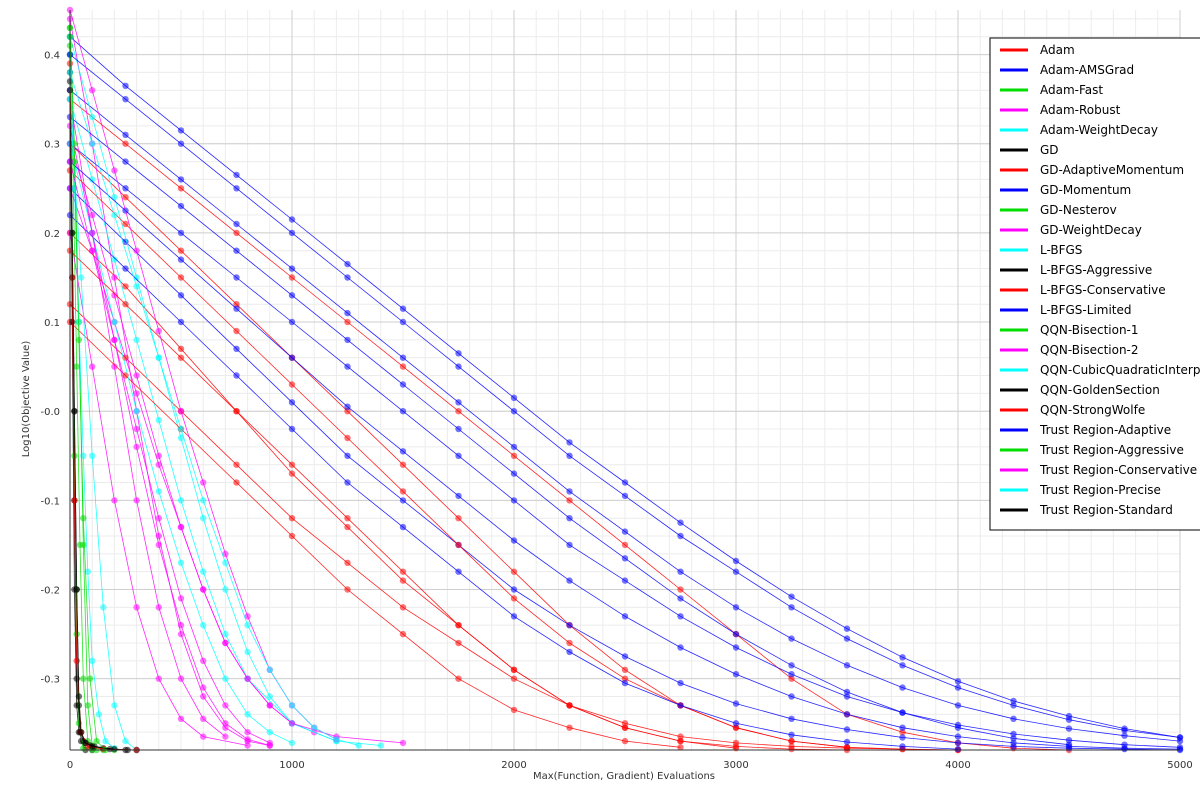 The width and height of the screenshot is (1200, 800). Describe the element at coordinates (957, 765) in the screenshot. I see `x-tick-label: 4000` at that location.